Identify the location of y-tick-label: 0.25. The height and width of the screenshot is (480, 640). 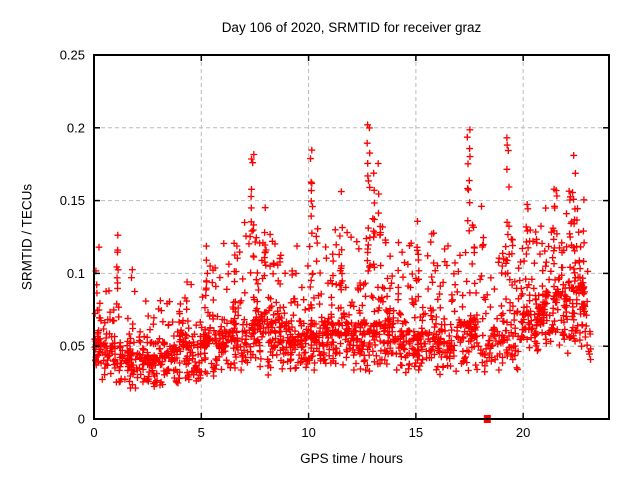
(72, 55).